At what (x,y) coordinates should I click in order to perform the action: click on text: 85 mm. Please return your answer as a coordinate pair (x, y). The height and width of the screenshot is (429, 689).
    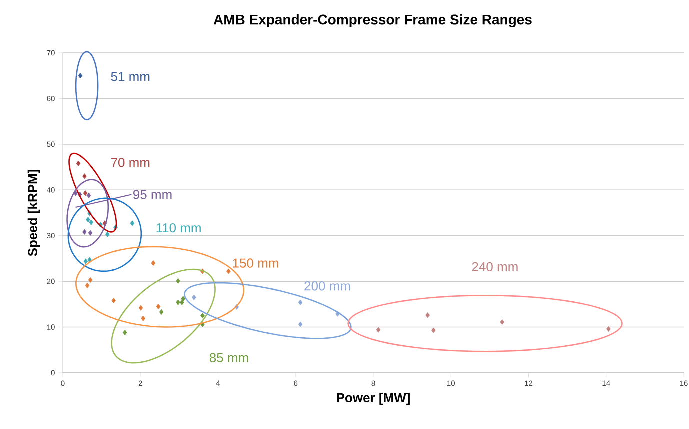
    Looking at the image, I should click on (229, 358).